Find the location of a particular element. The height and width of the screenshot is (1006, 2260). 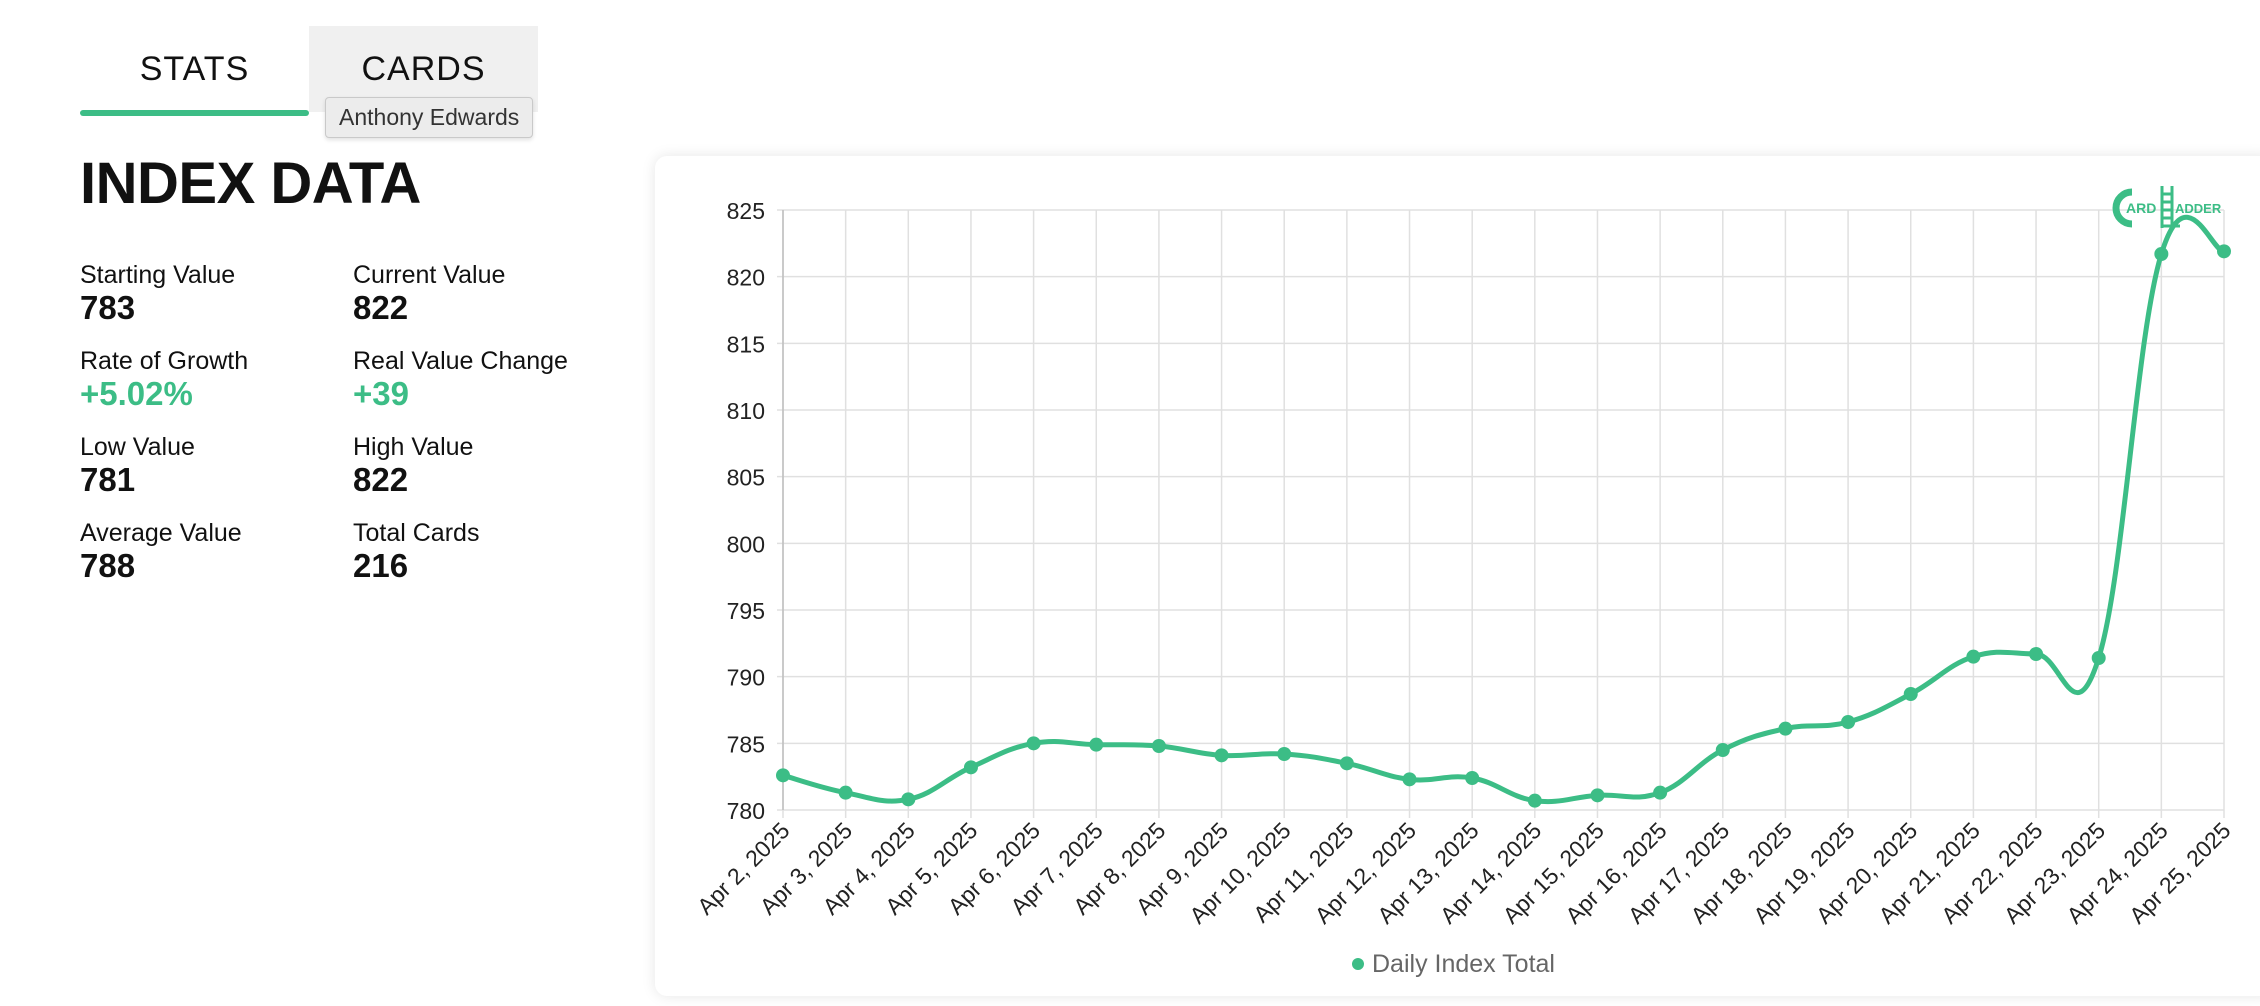

stat-label: Current Value is located at coordinates (429, 275).